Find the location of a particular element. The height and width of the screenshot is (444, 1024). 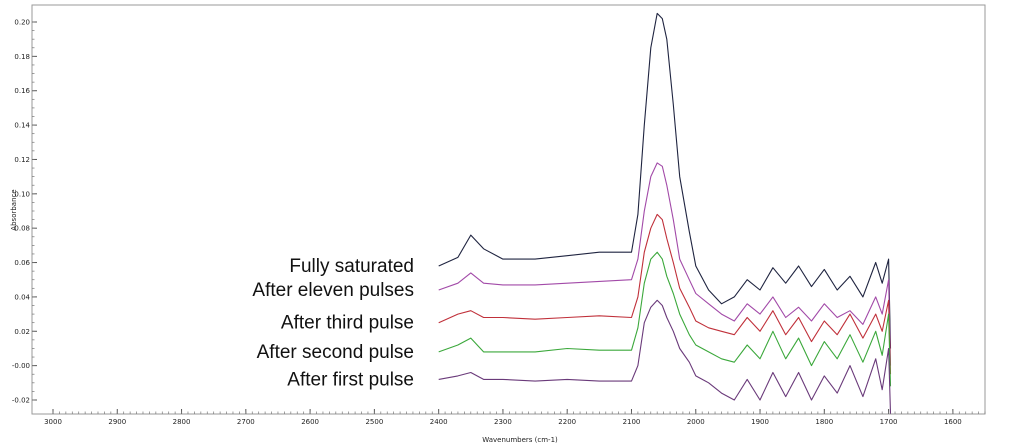

y-tick-label: 0.10 is located at coordinates (22, 194).